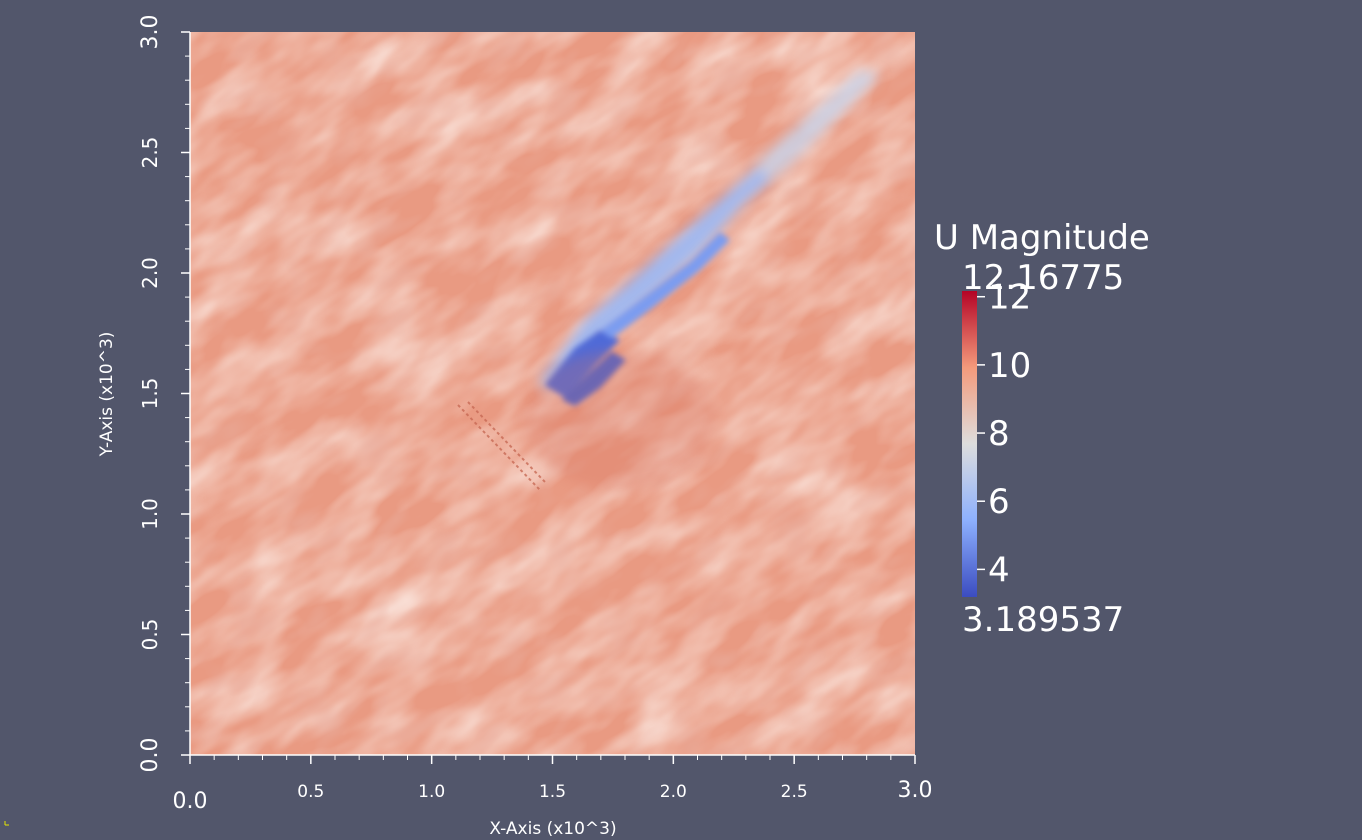 The width and height of the screenshot is (1362, 840). Describe the element at coordinates (969, 444) in the screenshot. I see `colorbar-gradient` at that location.